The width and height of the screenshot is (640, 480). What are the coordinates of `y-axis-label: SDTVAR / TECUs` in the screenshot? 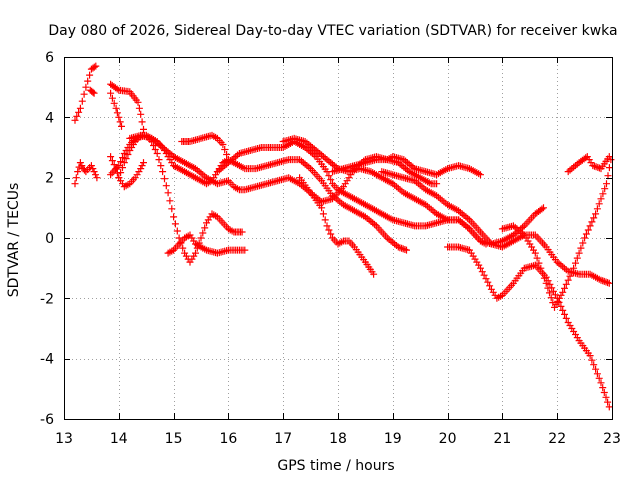 It's located at (14, 240).